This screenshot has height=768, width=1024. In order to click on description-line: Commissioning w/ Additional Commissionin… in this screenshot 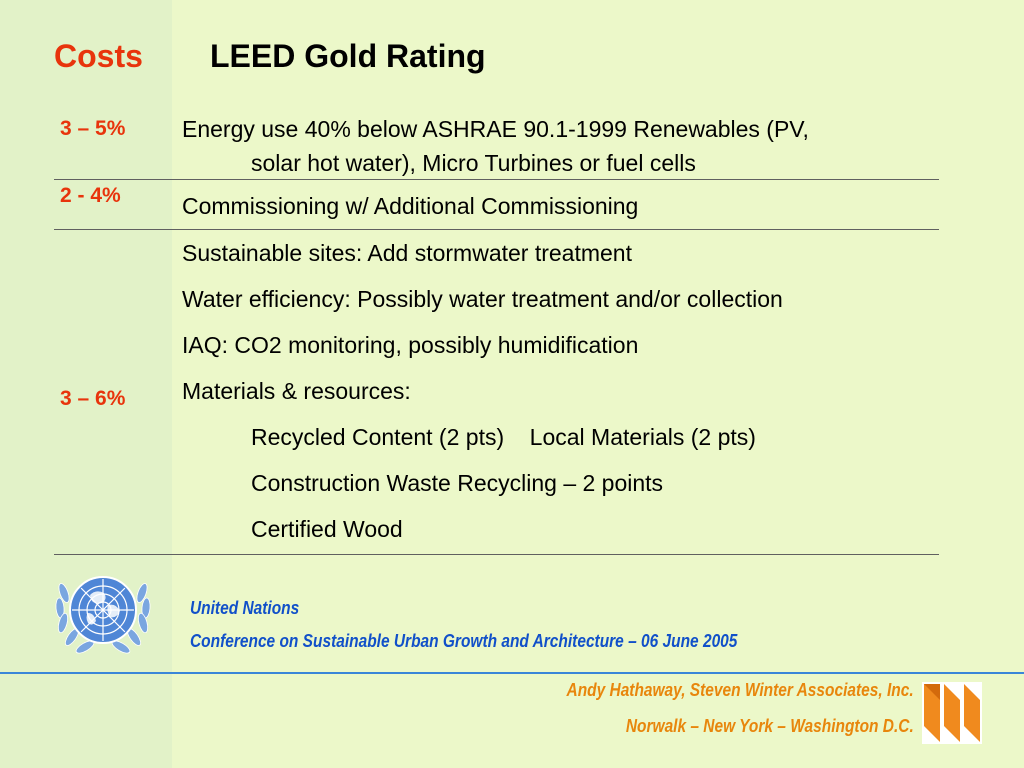, I will do `click(410, 206)`.